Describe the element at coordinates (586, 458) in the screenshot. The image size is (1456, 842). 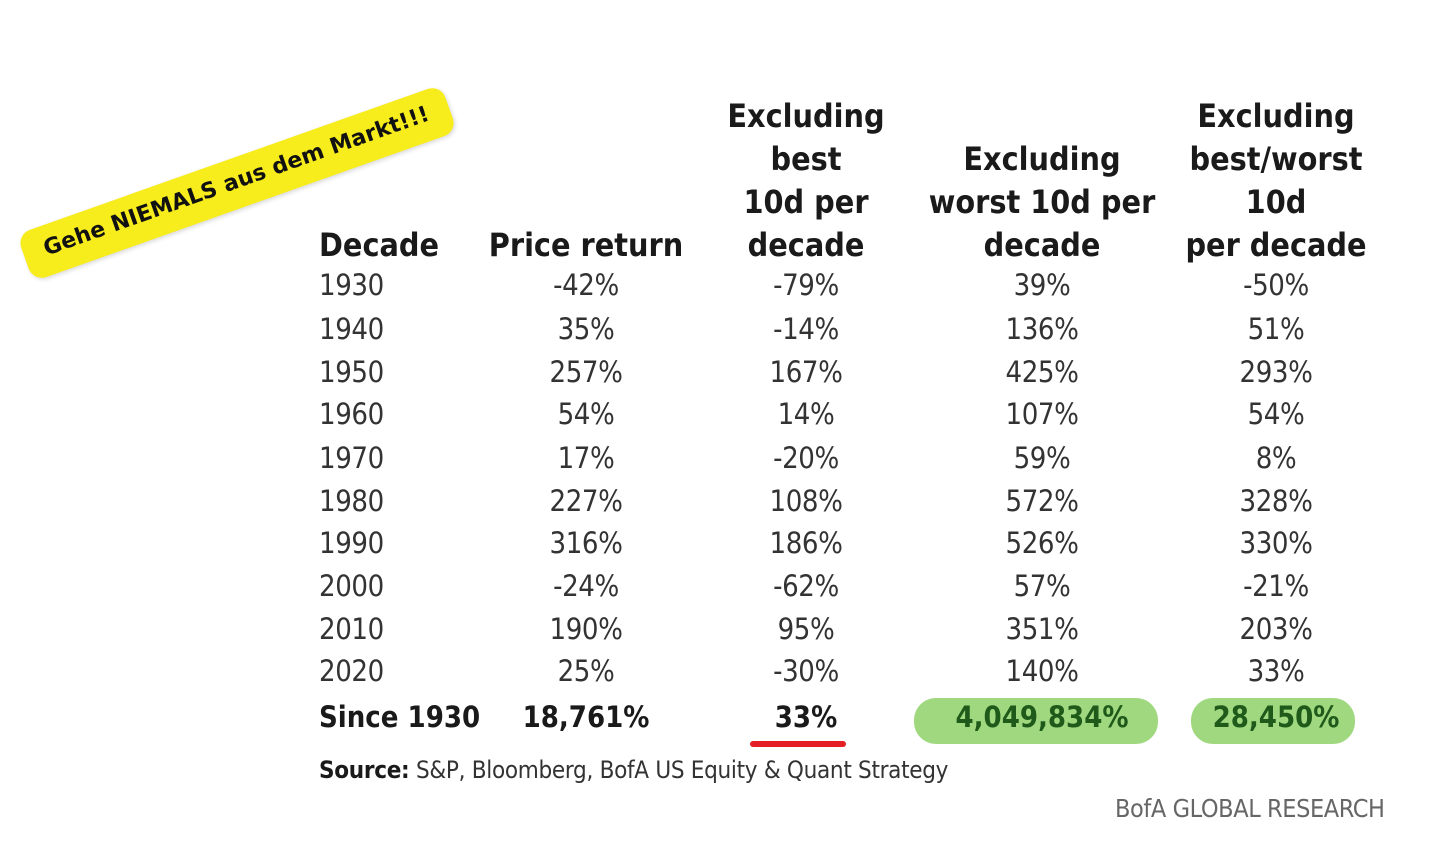
I see `cell-price_return: 17%` at that location.